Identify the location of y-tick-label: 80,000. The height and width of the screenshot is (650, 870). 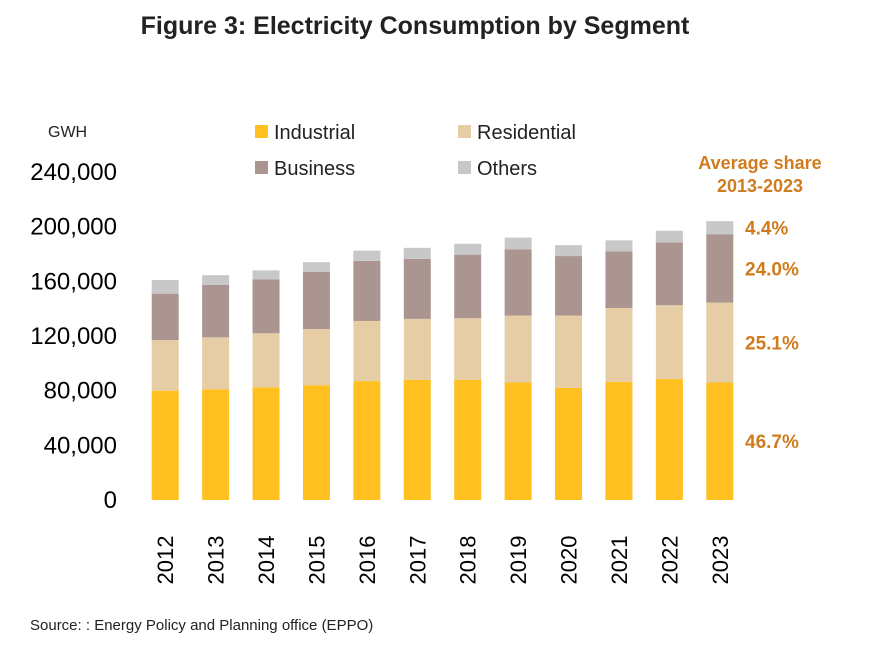
(80, 391).